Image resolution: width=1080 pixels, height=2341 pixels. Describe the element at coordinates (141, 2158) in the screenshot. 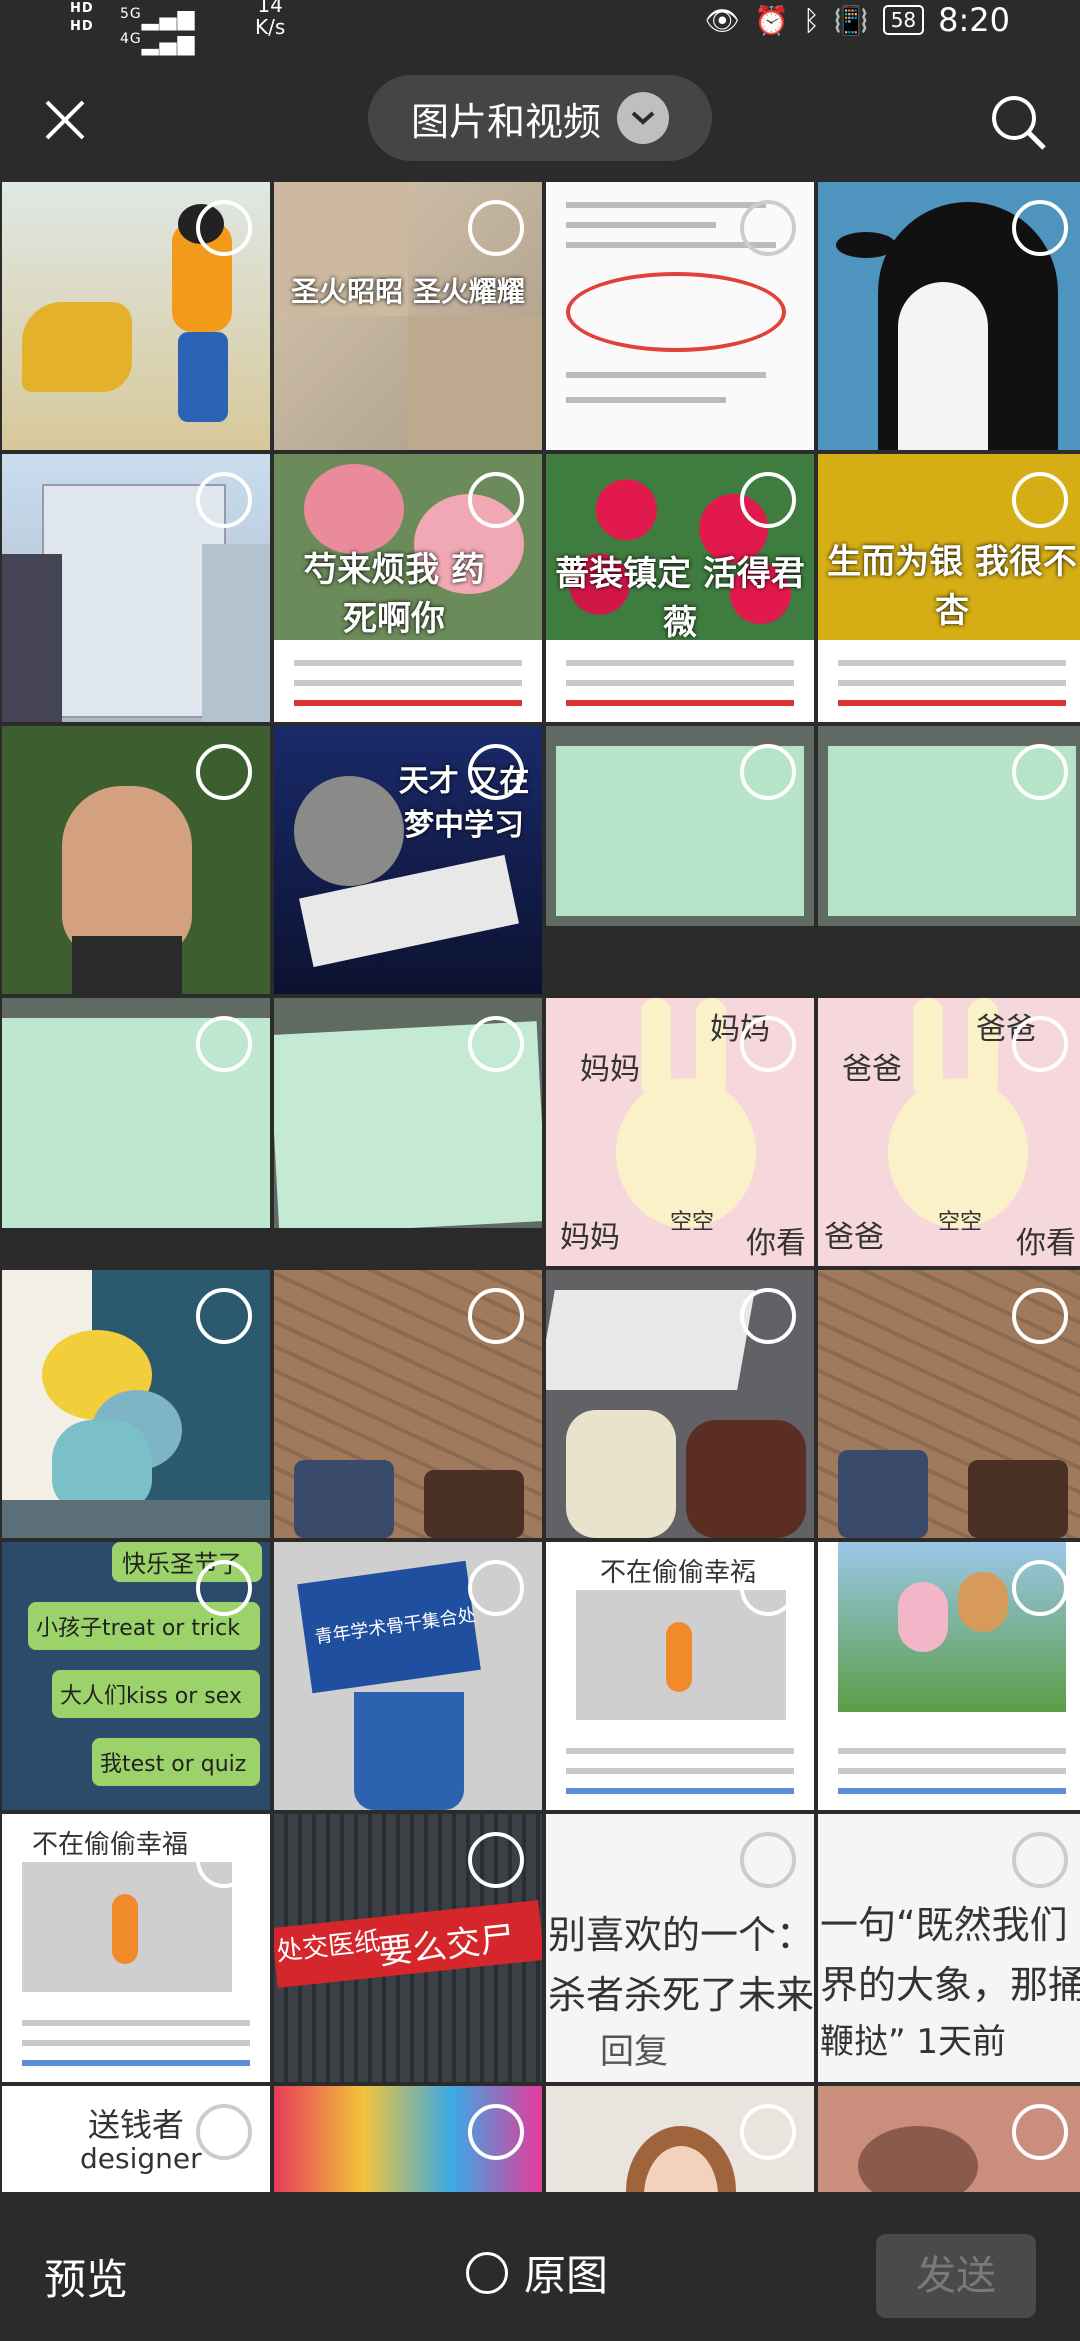

I see `meme-text: designer` at that location.